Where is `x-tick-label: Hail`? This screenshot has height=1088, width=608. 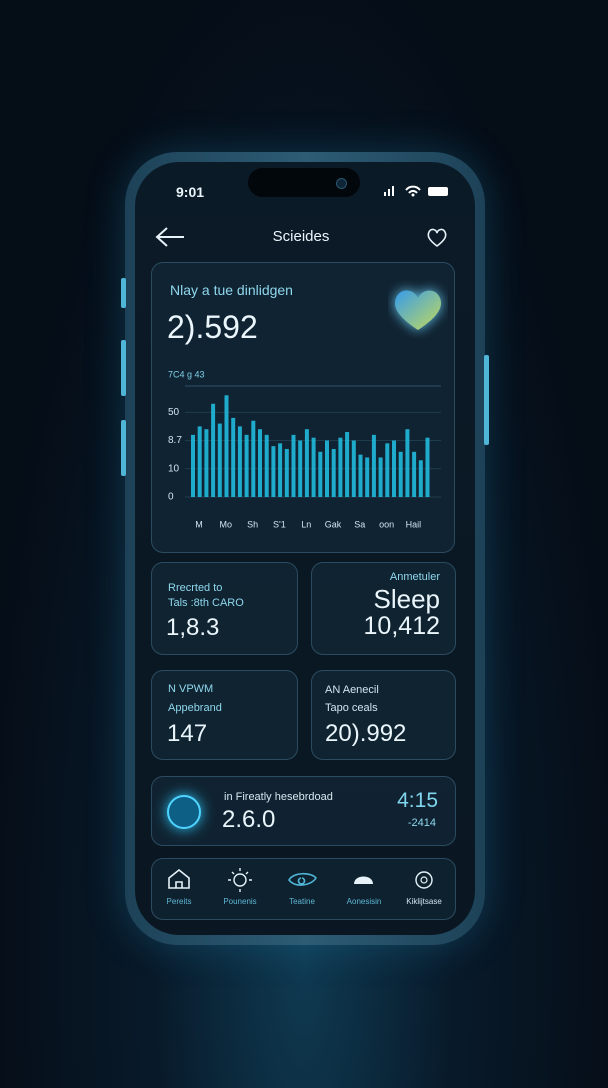
x-tick-label: Hail is located at coordinates (414, 524).